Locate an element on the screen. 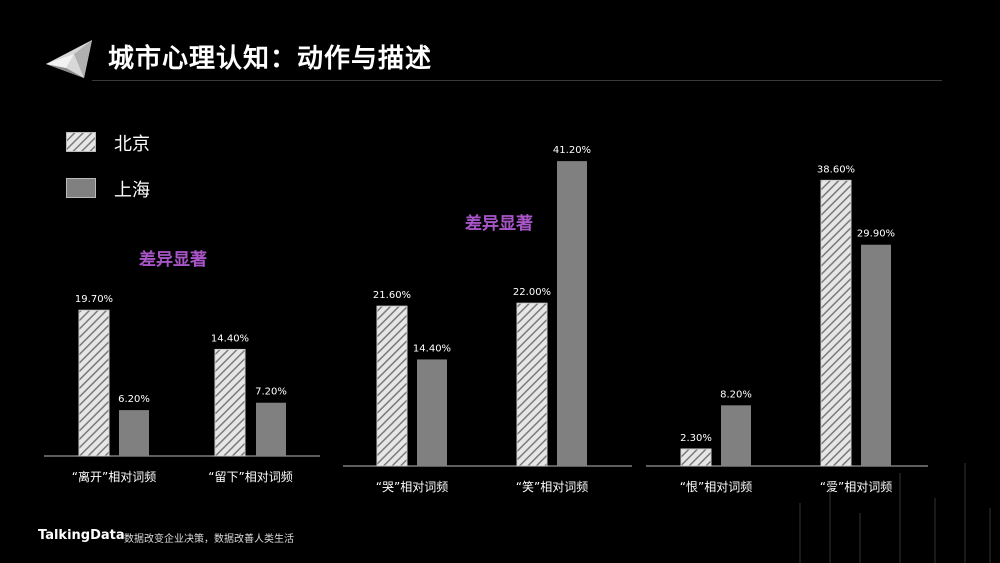  data-label: 6.20% is located at coordinates (134, 399).